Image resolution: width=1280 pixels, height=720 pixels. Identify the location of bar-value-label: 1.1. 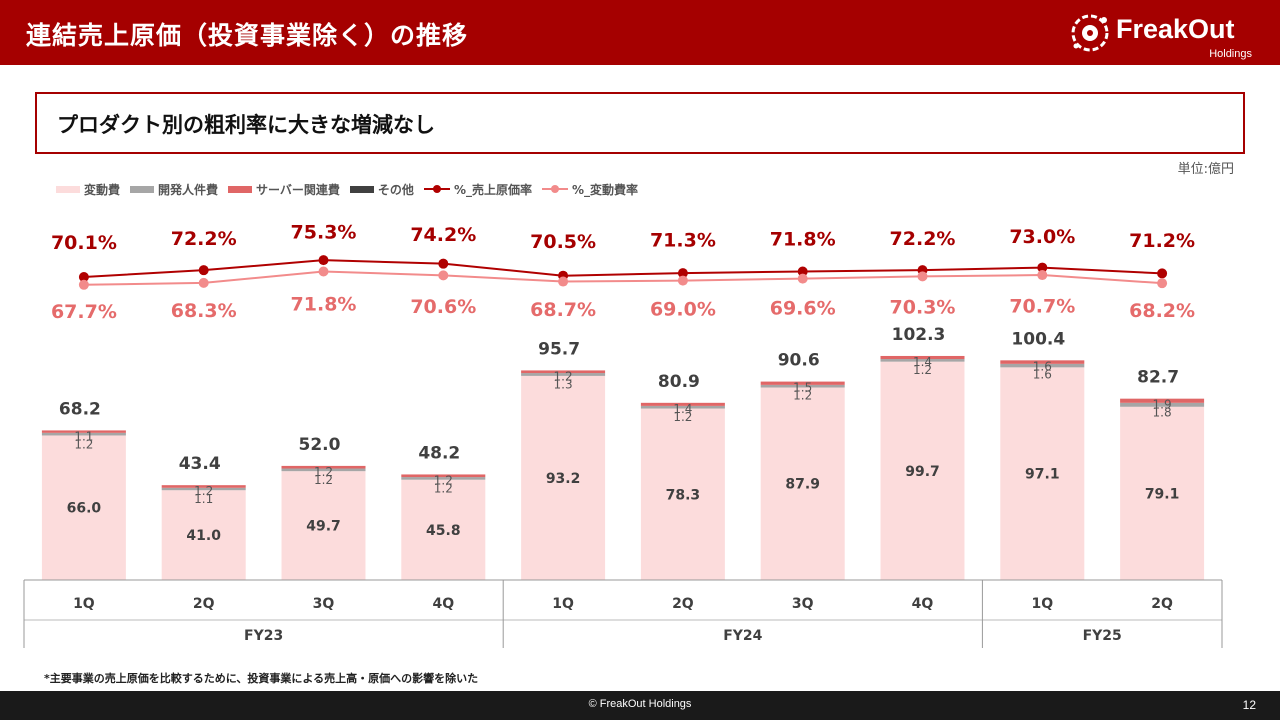
(83, 436).